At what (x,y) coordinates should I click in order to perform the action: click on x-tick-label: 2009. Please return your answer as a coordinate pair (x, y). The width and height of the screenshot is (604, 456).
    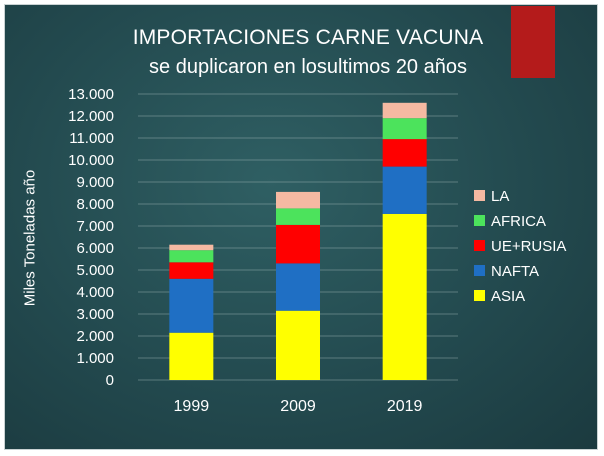
    Looking at the image, I should click on (298, 406).